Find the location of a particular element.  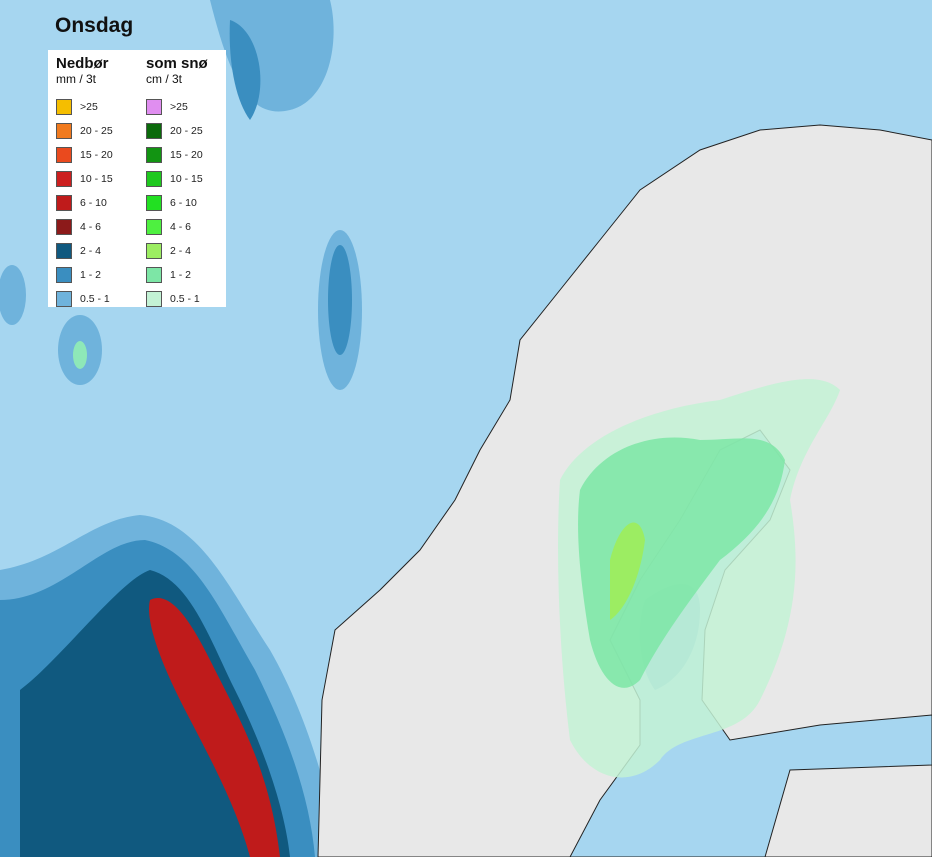

legend-header: som snø is located at coordinates (177, 63).